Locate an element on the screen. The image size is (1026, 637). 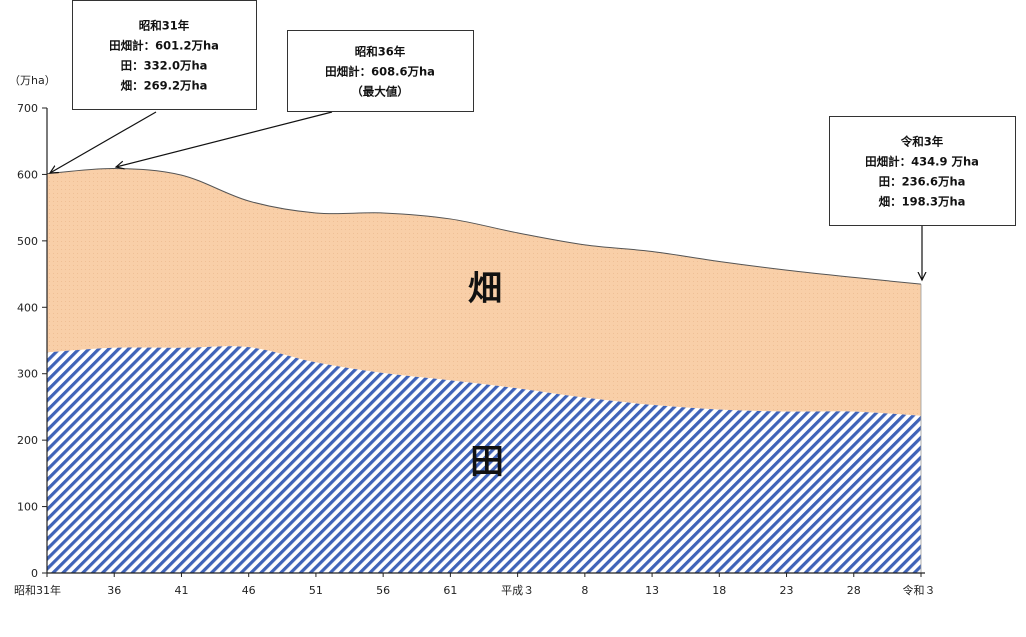
x-tick-label: 8 is located at coordinates (584, 590).